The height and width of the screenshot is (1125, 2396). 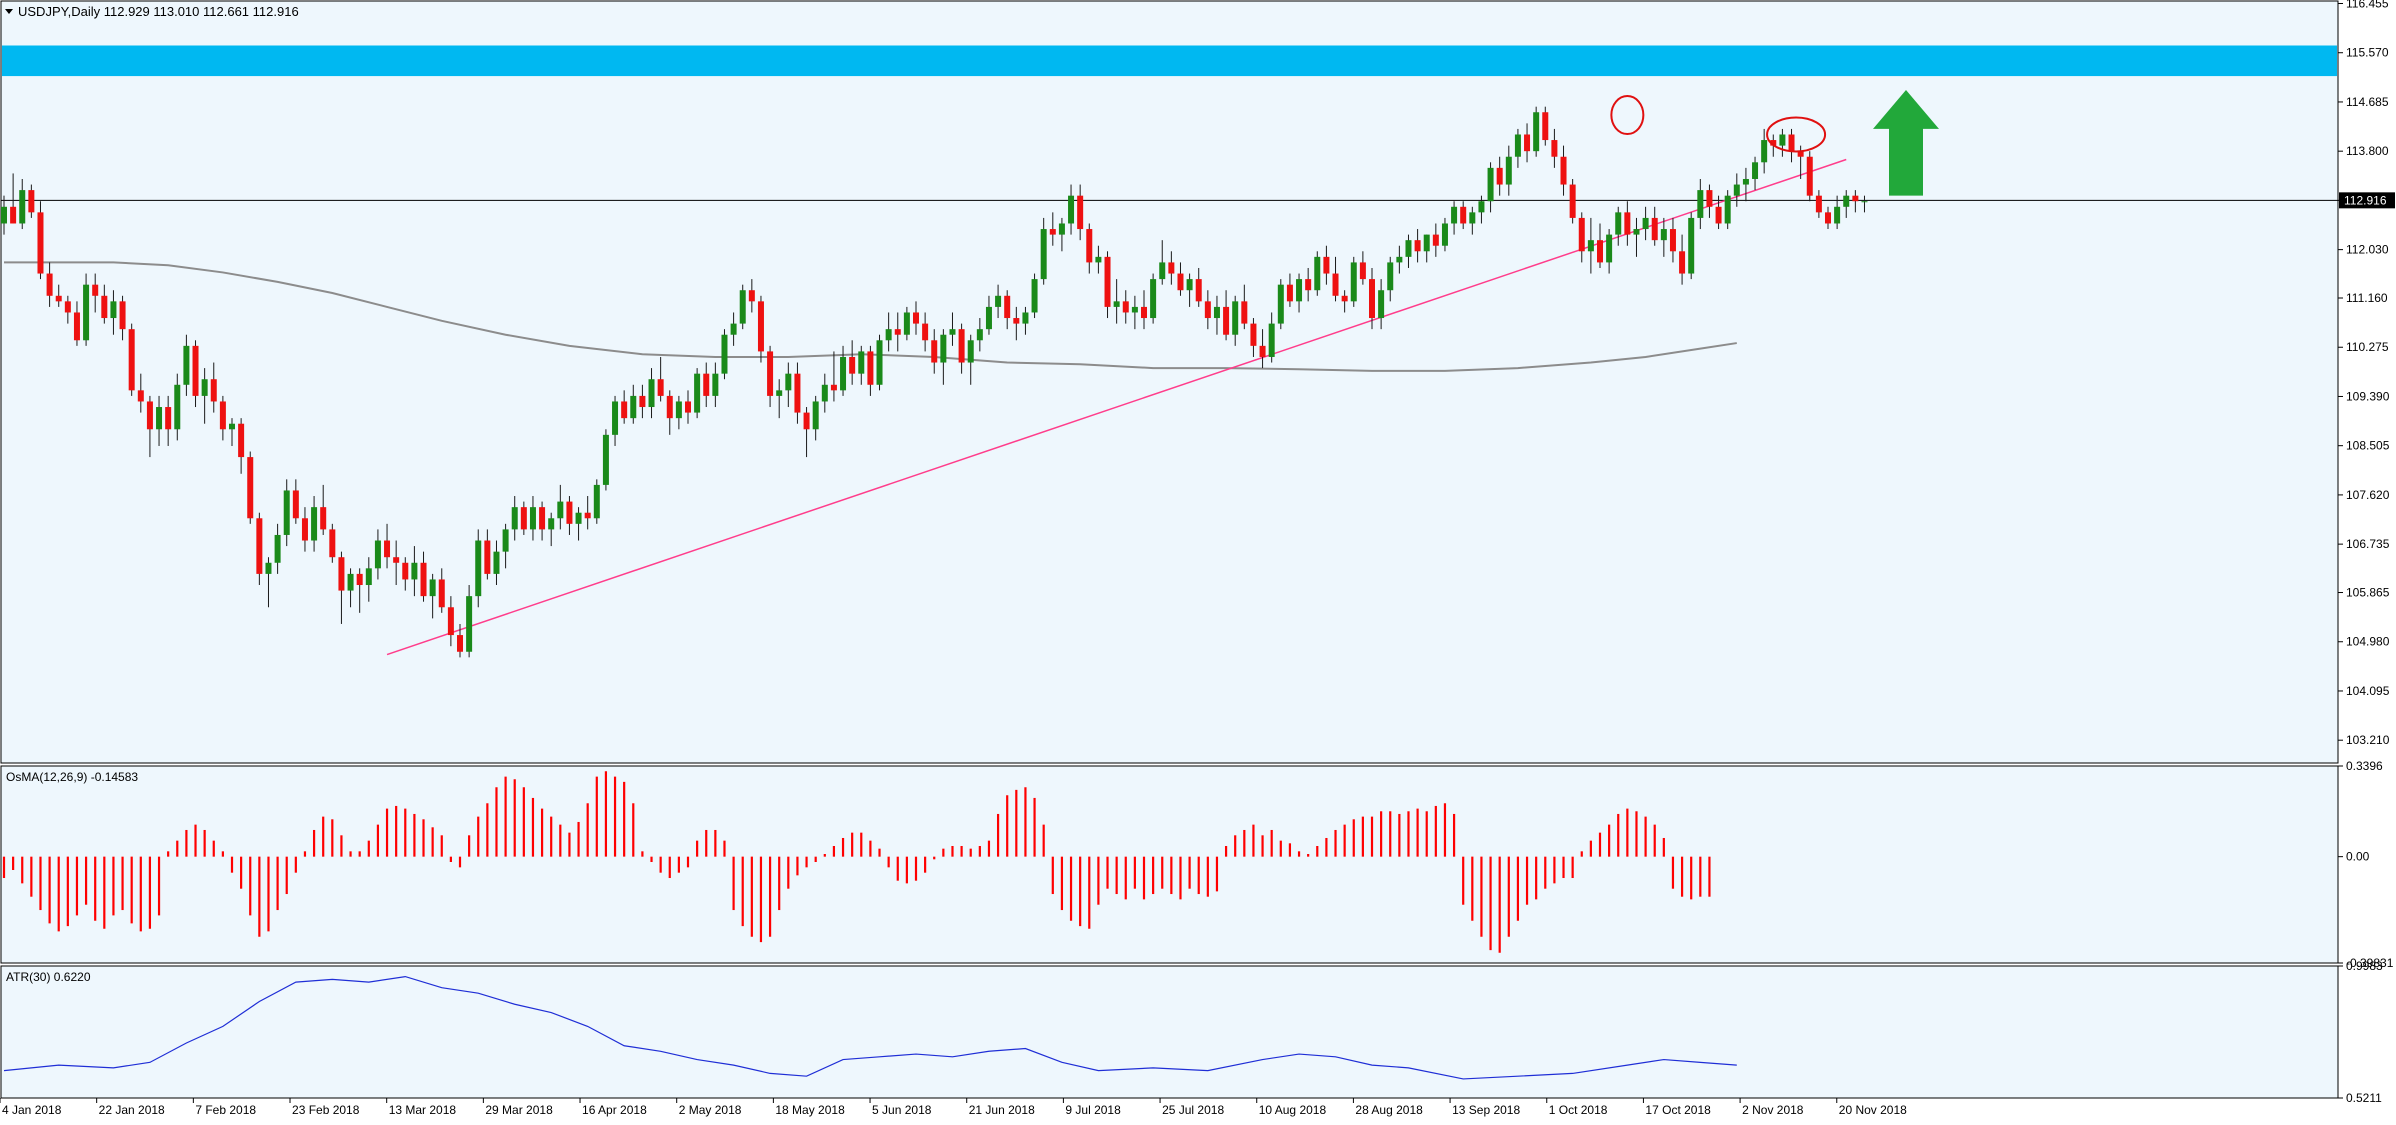 What do you see at coordinates (2364, 766) in the screenshot?
I see `osma-tick-label: 0.3396` at bounding box center [2364, 766].